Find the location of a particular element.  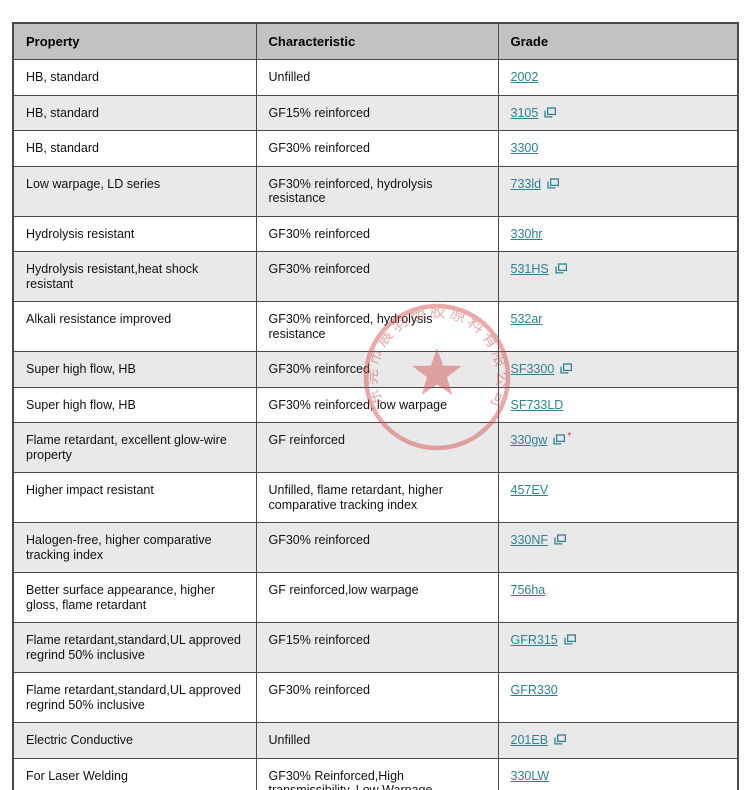

grade-cell: 457EV is located at coordinates (618, 498).